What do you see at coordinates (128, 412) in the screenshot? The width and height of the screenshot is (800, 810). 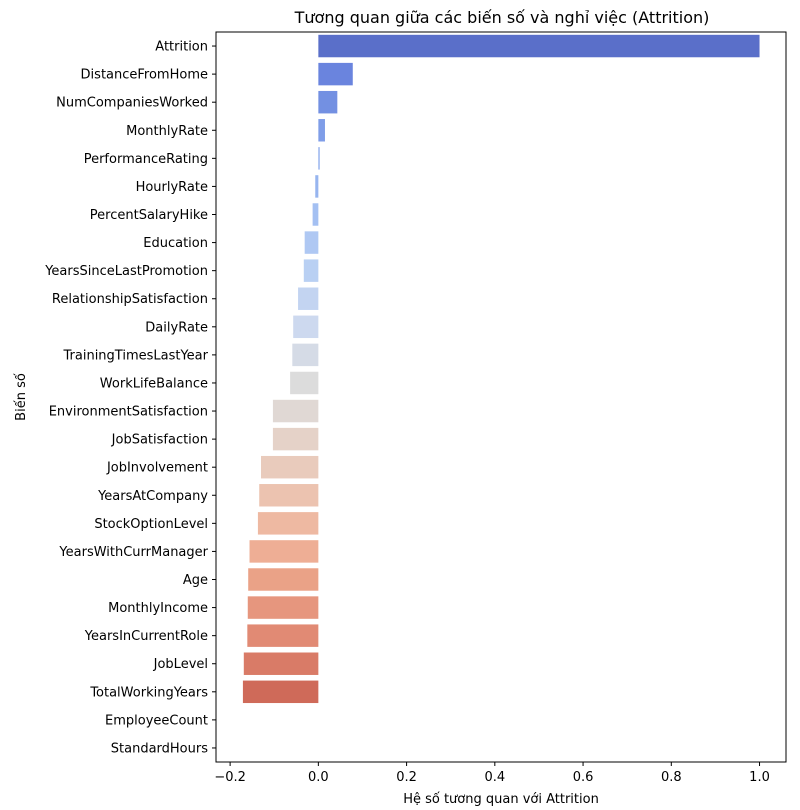 I see `y-tick-label: EnvironmentSatisfaction` at bounding box center [128, 412].